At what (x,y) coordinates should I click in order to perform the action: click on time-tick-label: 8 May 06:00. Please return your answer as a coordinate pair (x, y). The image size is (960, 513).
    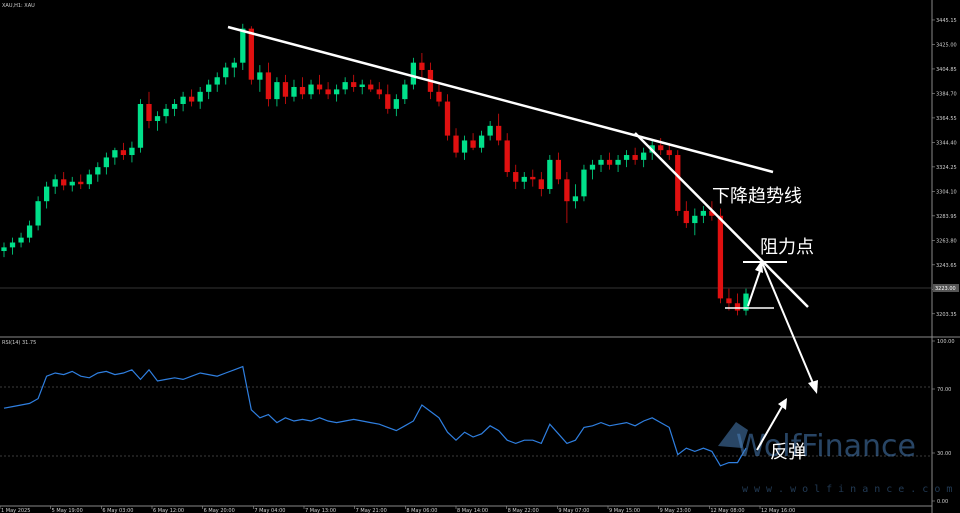
    Looking at the image, I should click on (421, 510).